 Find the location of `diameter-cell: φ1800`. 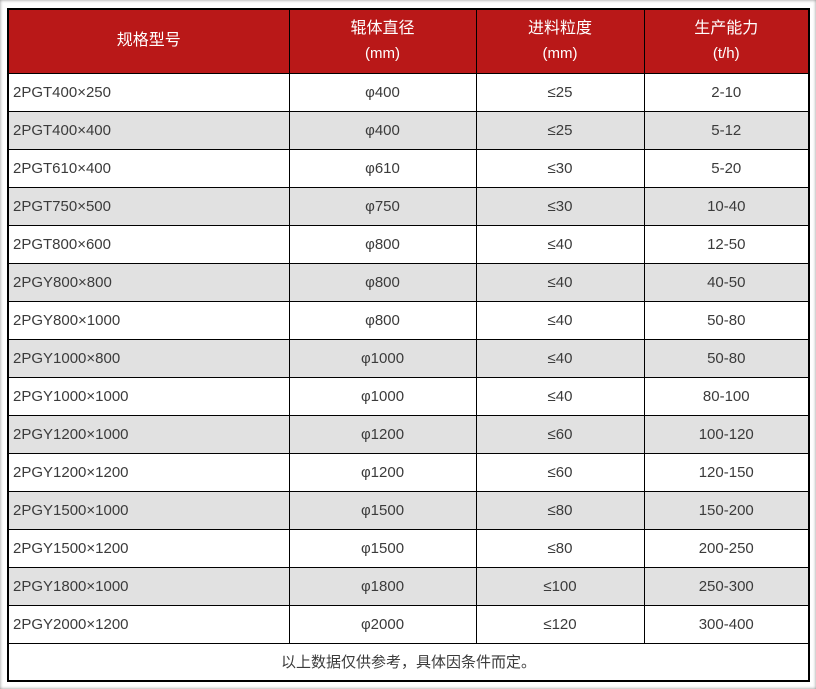

diameter-cell: φ1800 is located at coordinates (382, 586).